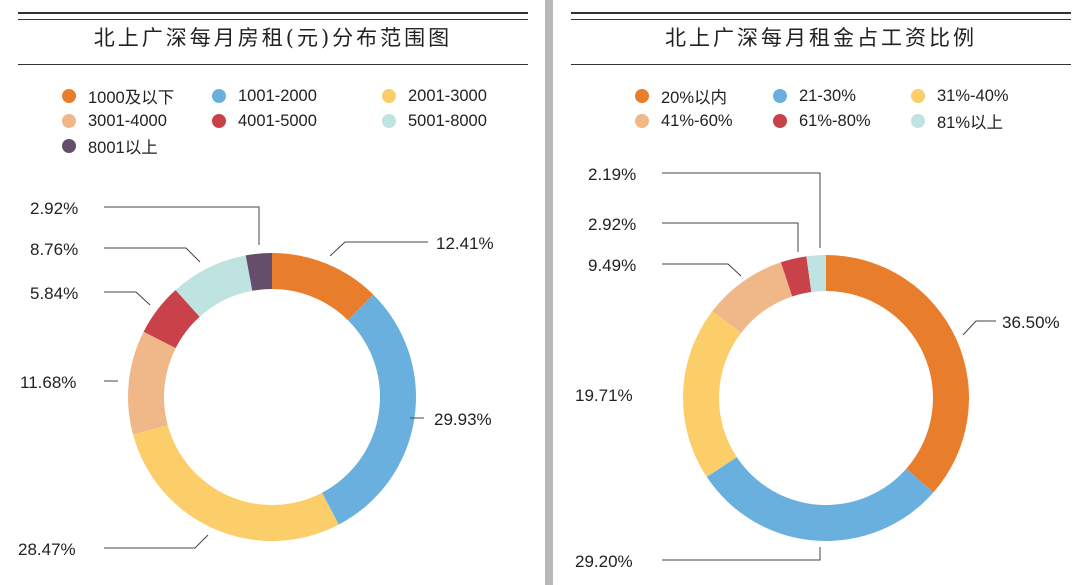  I want to click on panel-divider, so click(549, 292).